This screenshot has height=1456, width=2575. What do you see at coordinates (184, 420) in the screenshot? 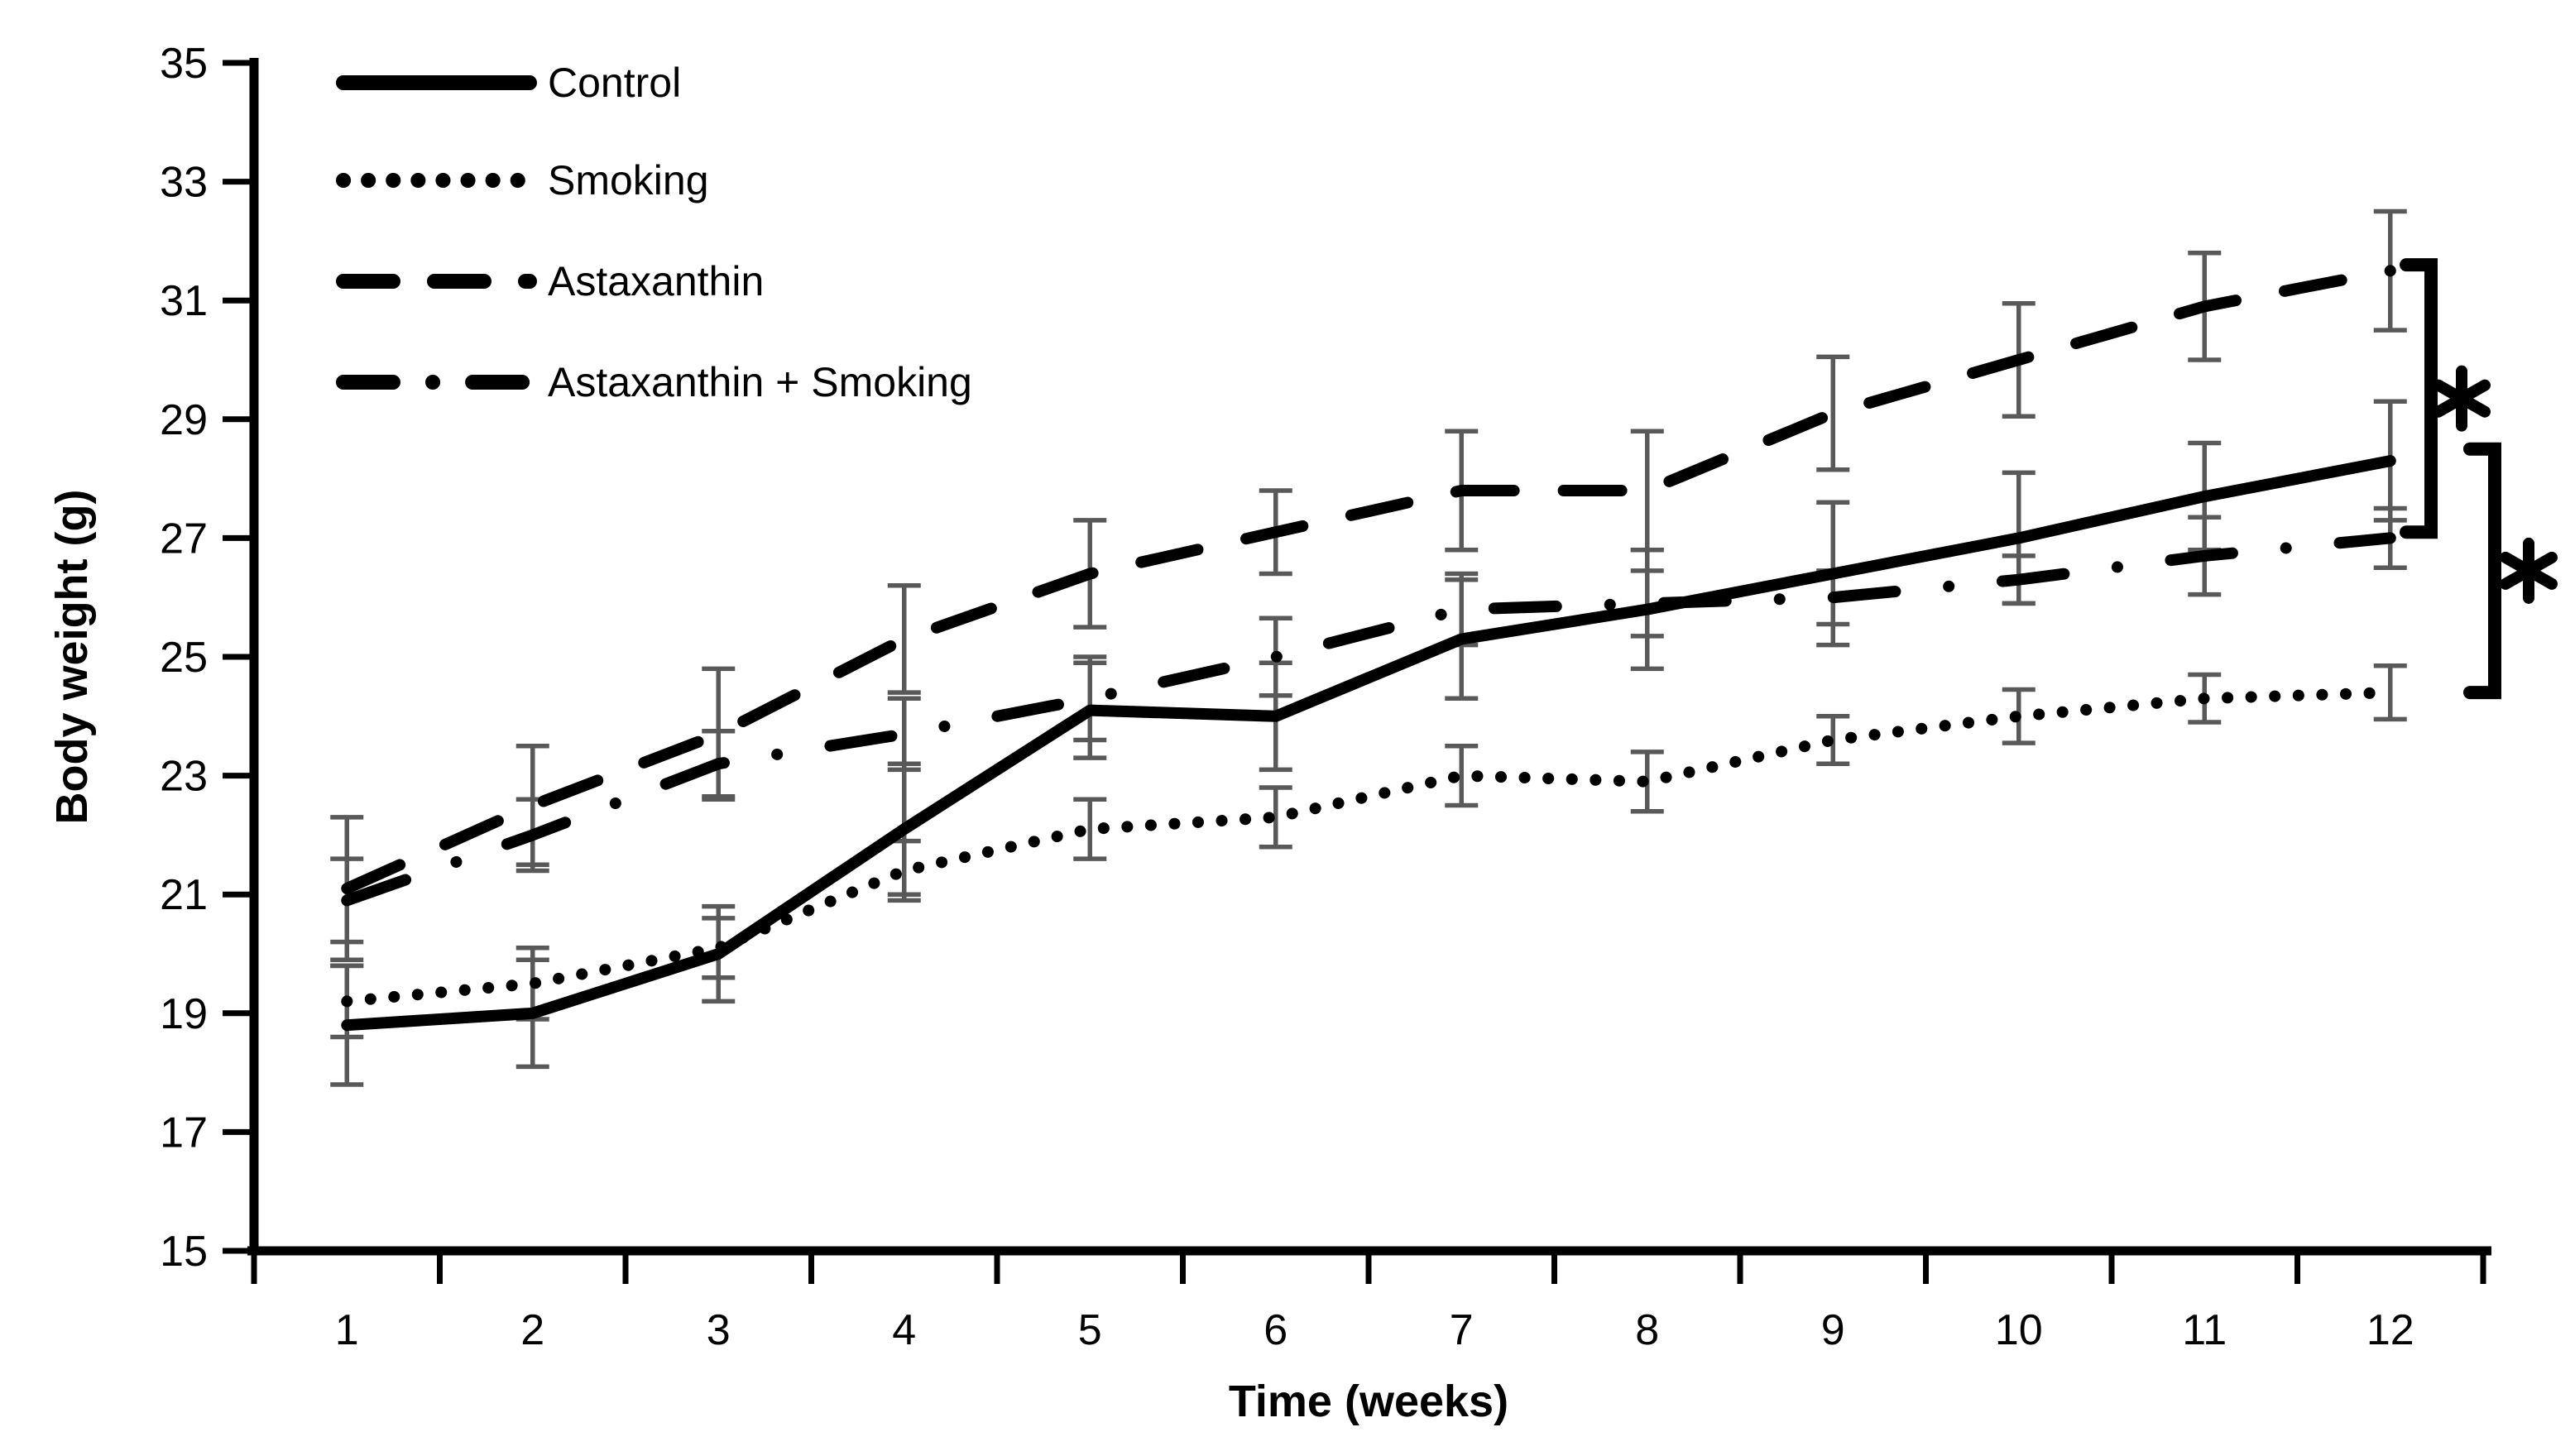
I see `y-tick-label: 29` at bounding box center [184, 420].